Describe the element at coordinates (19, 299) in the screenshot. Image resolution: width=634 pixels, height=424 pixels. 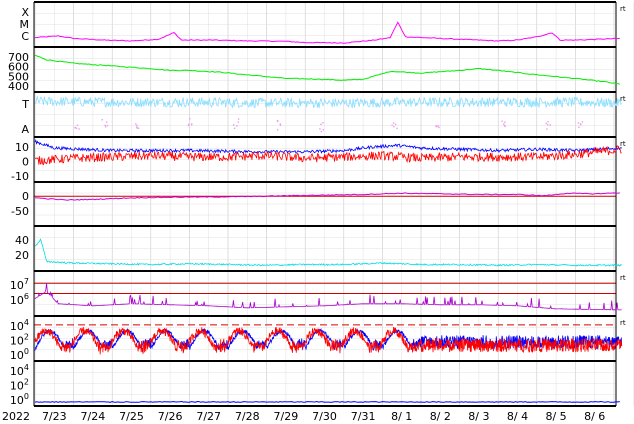
I see `electron_flux-ylabel-1: 106` at that location.